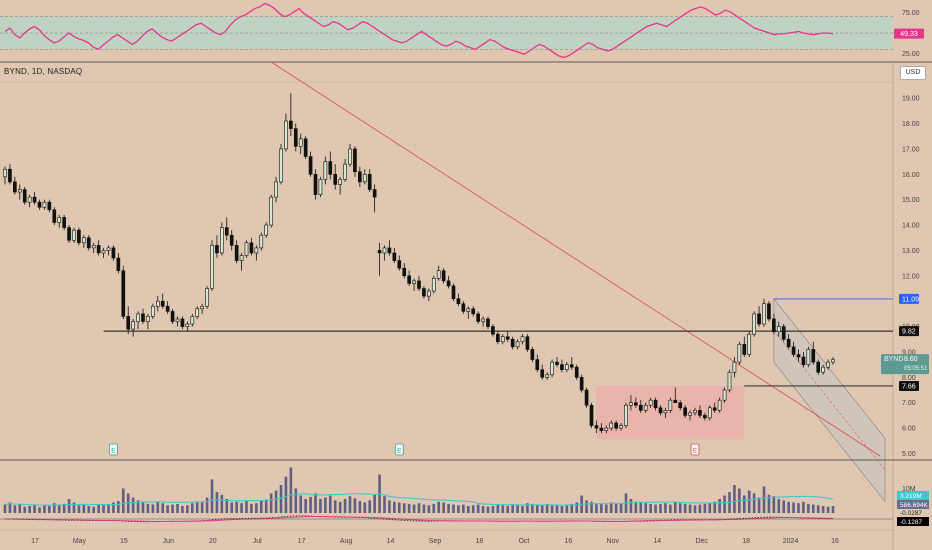 The width and height of the screenshot is (932, 550). I want to click on time-tick-label: 18, so click(746, 541).